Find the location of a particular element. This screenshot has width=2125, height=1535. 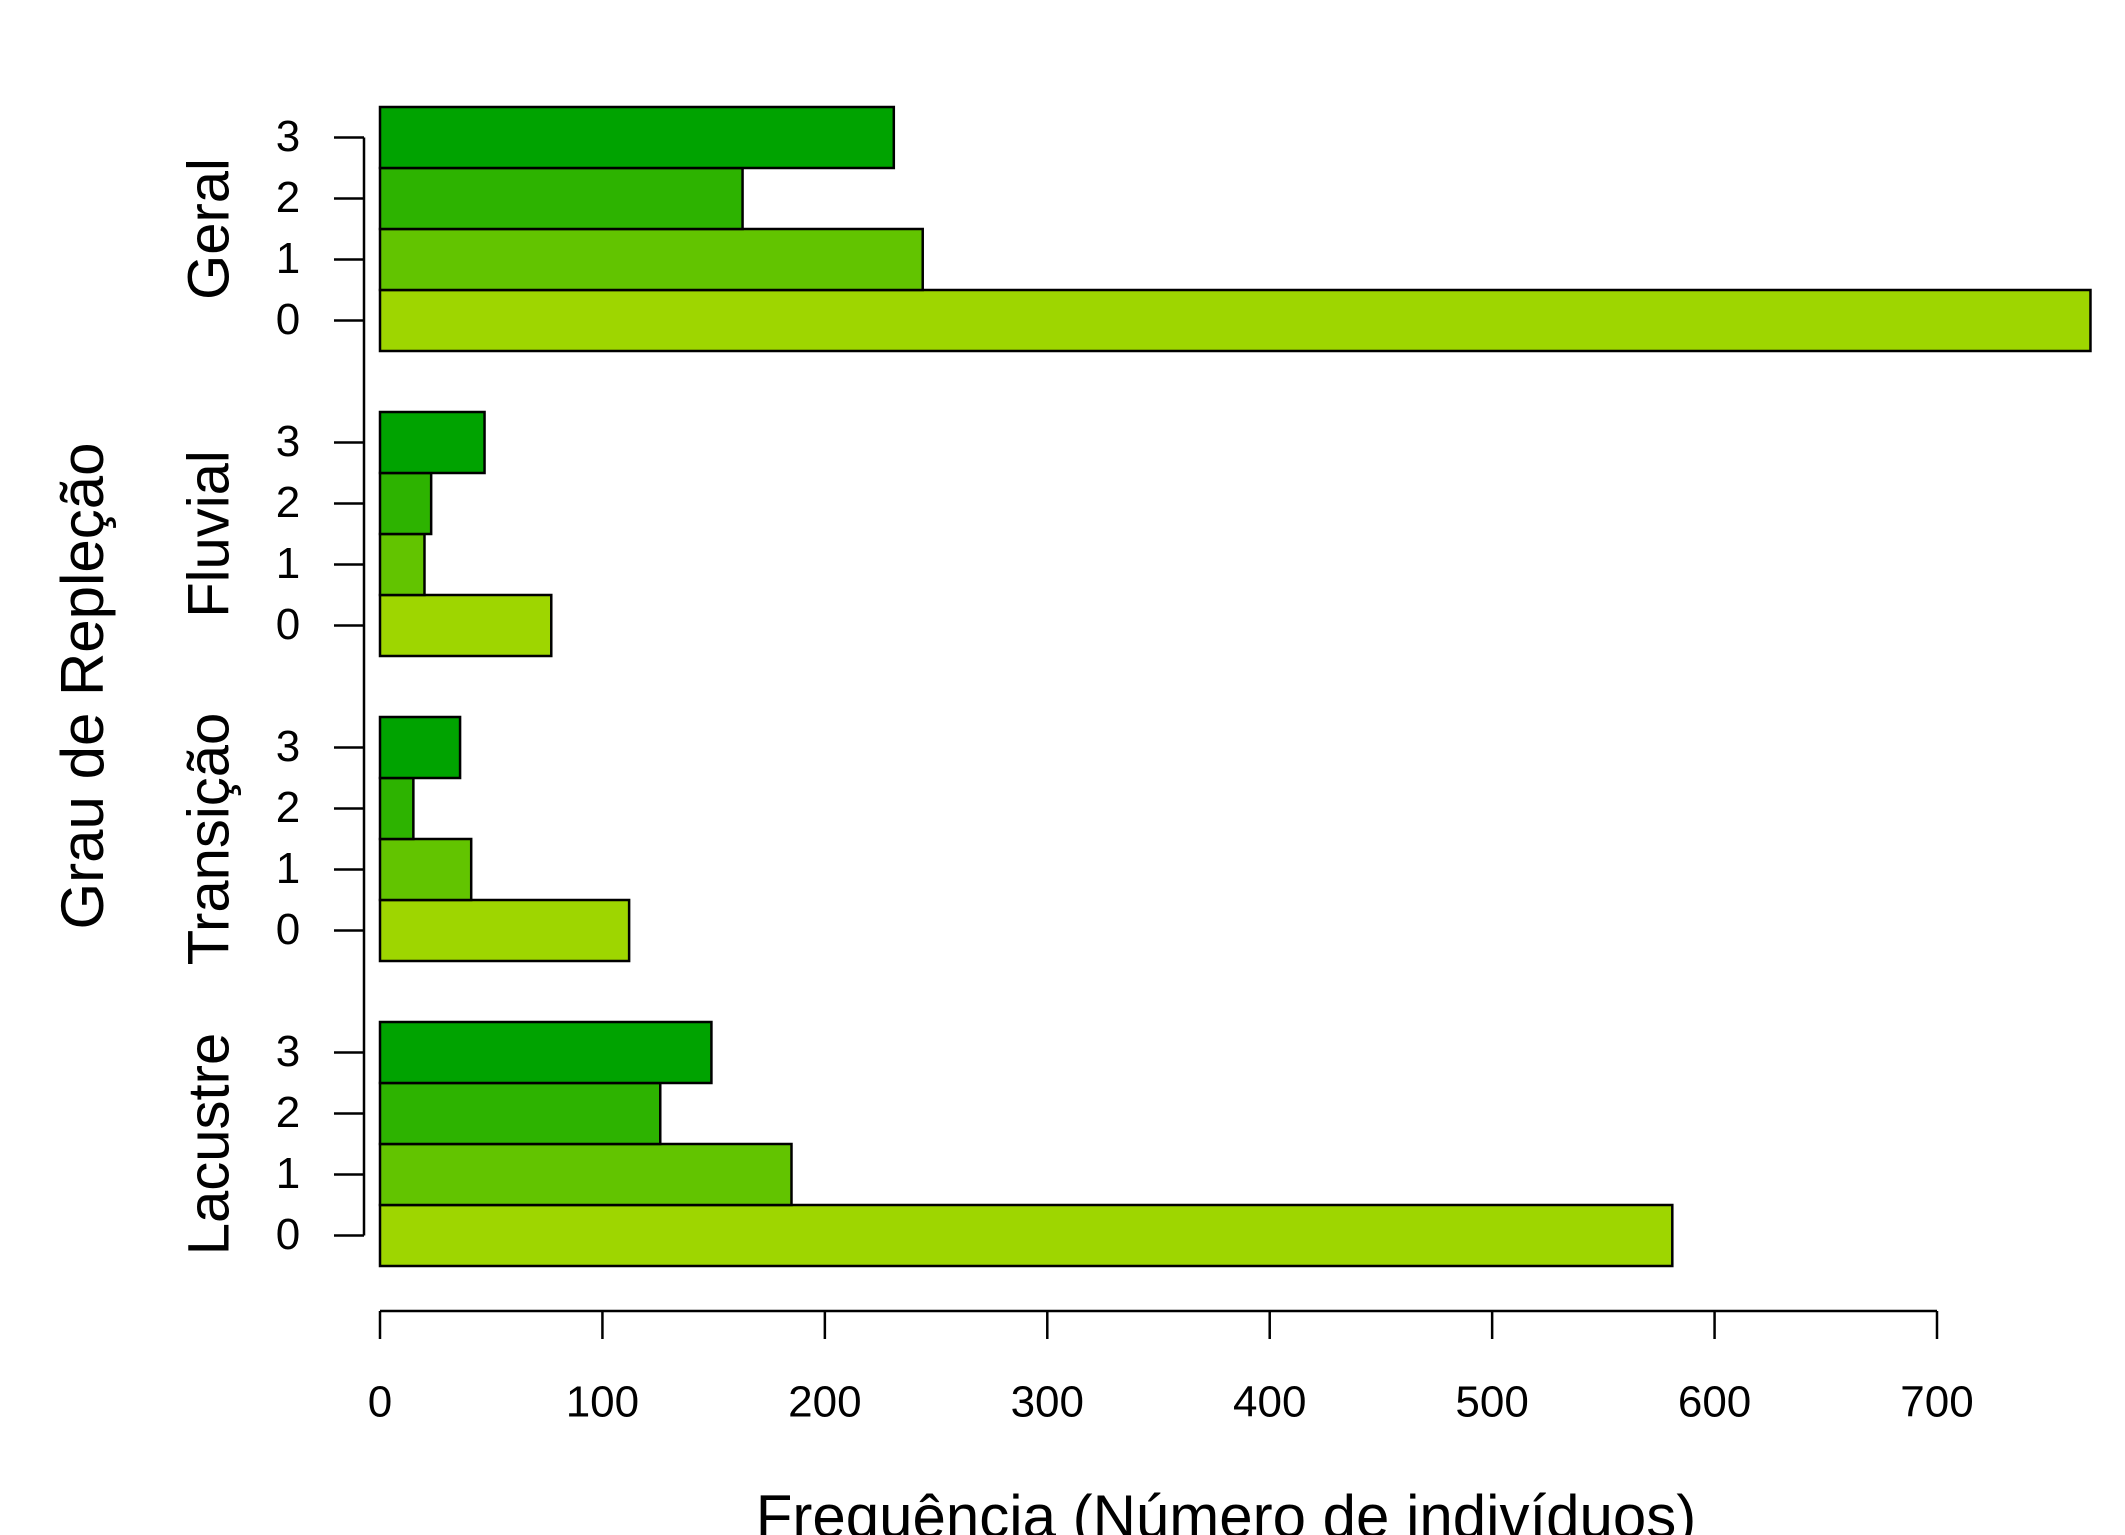

x-tick-label: 100 is located at coordinates (602, 1402).